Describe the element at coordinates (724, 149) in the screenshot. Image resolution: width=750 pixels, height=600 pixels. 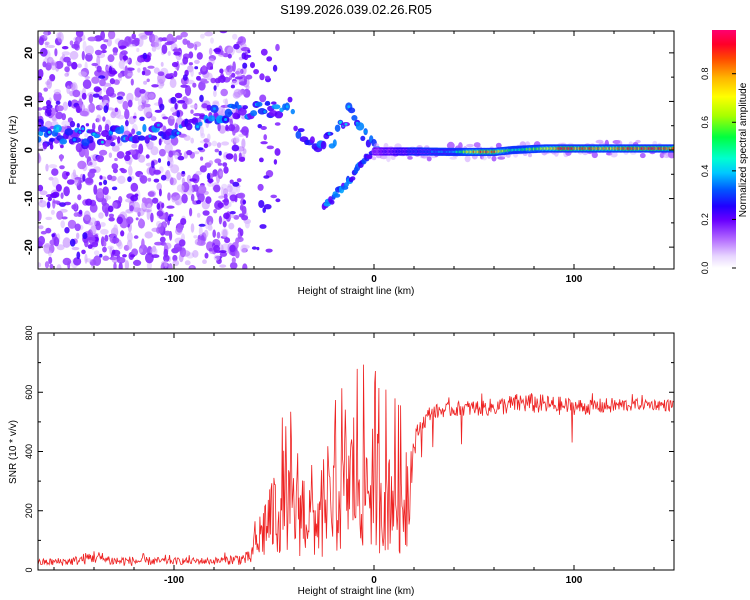
I see `colorbar-gradient` at that location.